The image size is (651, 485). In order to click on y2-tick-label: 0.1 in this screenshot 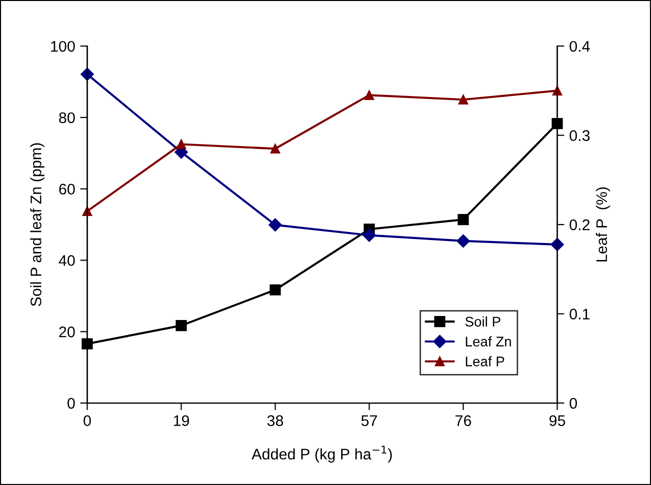, I will do `click(580, 314)`.